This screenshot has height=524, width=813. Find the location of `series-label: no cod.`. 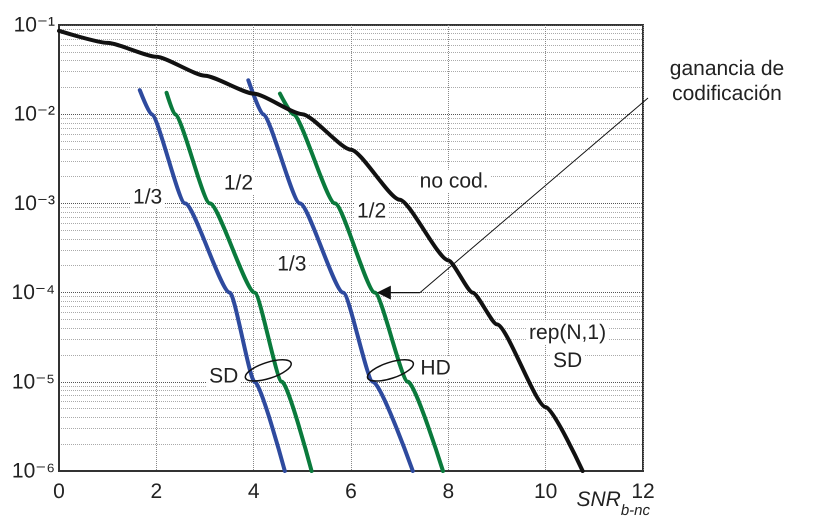

series-label: no cod. is located at coordinates (454, 181).